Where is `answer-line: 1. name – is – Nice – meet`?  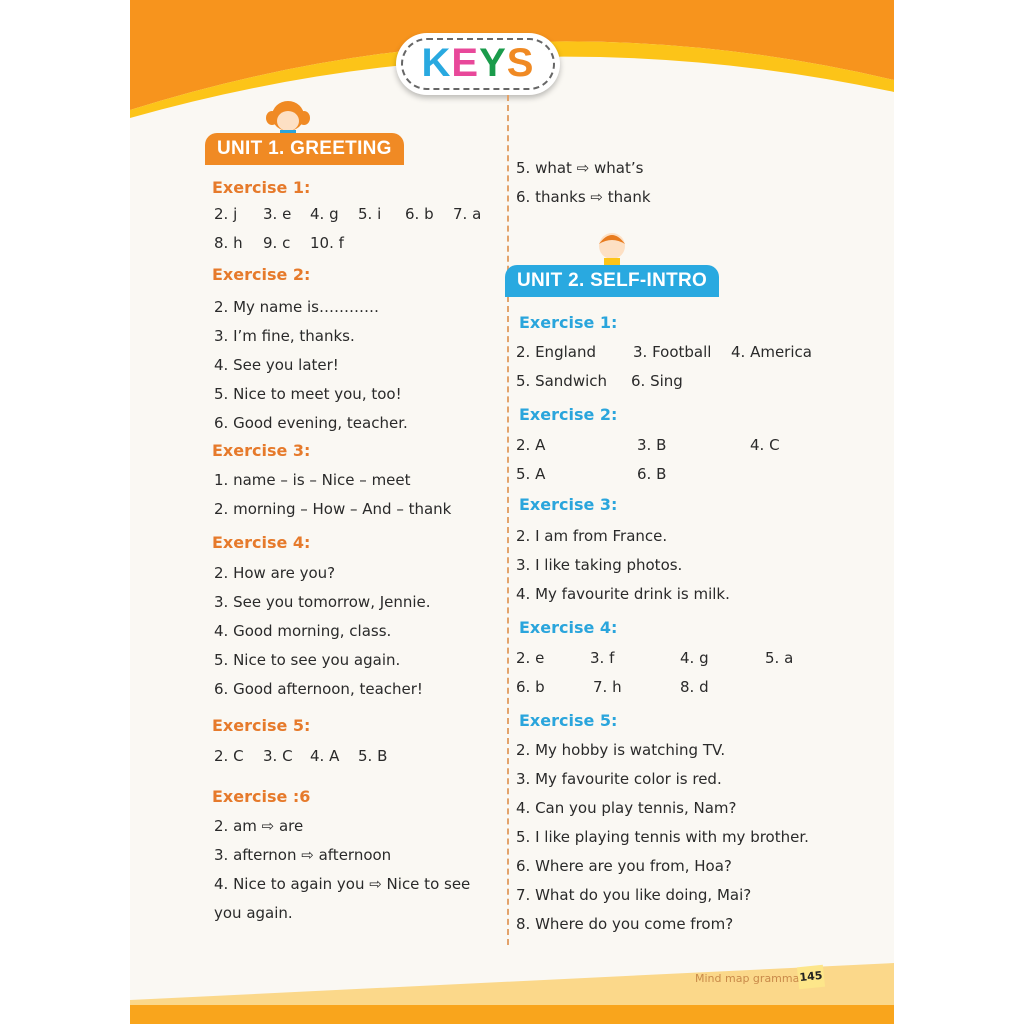 answer-line: 1. name – is – Nice – meet is located at coordinates (312, 480).